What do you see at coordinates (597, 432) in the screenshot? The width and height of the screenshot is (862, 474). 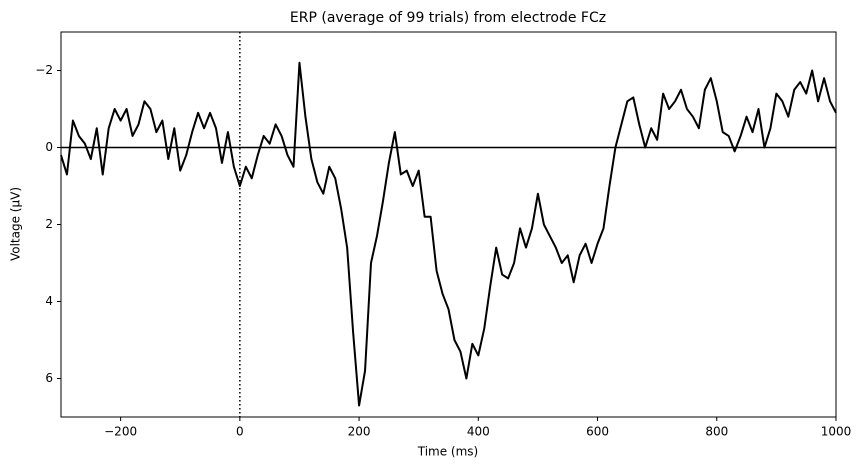 I see `x-tick-label: 600` at bounding box center [597, 432].